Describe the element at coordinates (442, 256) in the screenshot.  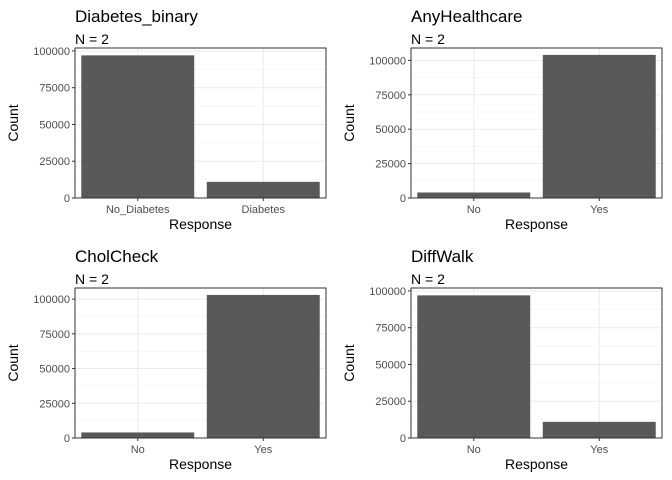
I see `chart-title: DiffWalk` at that location.